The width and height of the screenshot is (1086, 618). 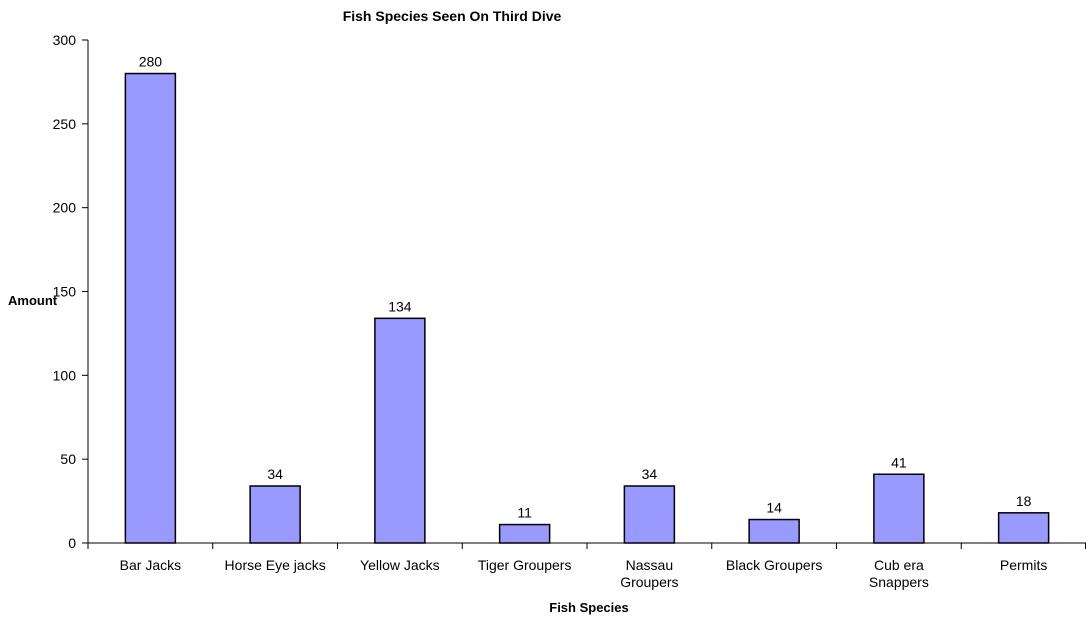 What do you see at coordinates (151, 62) in the screenshot?
I see `data-label: 280` at bounding box center [151, 62].